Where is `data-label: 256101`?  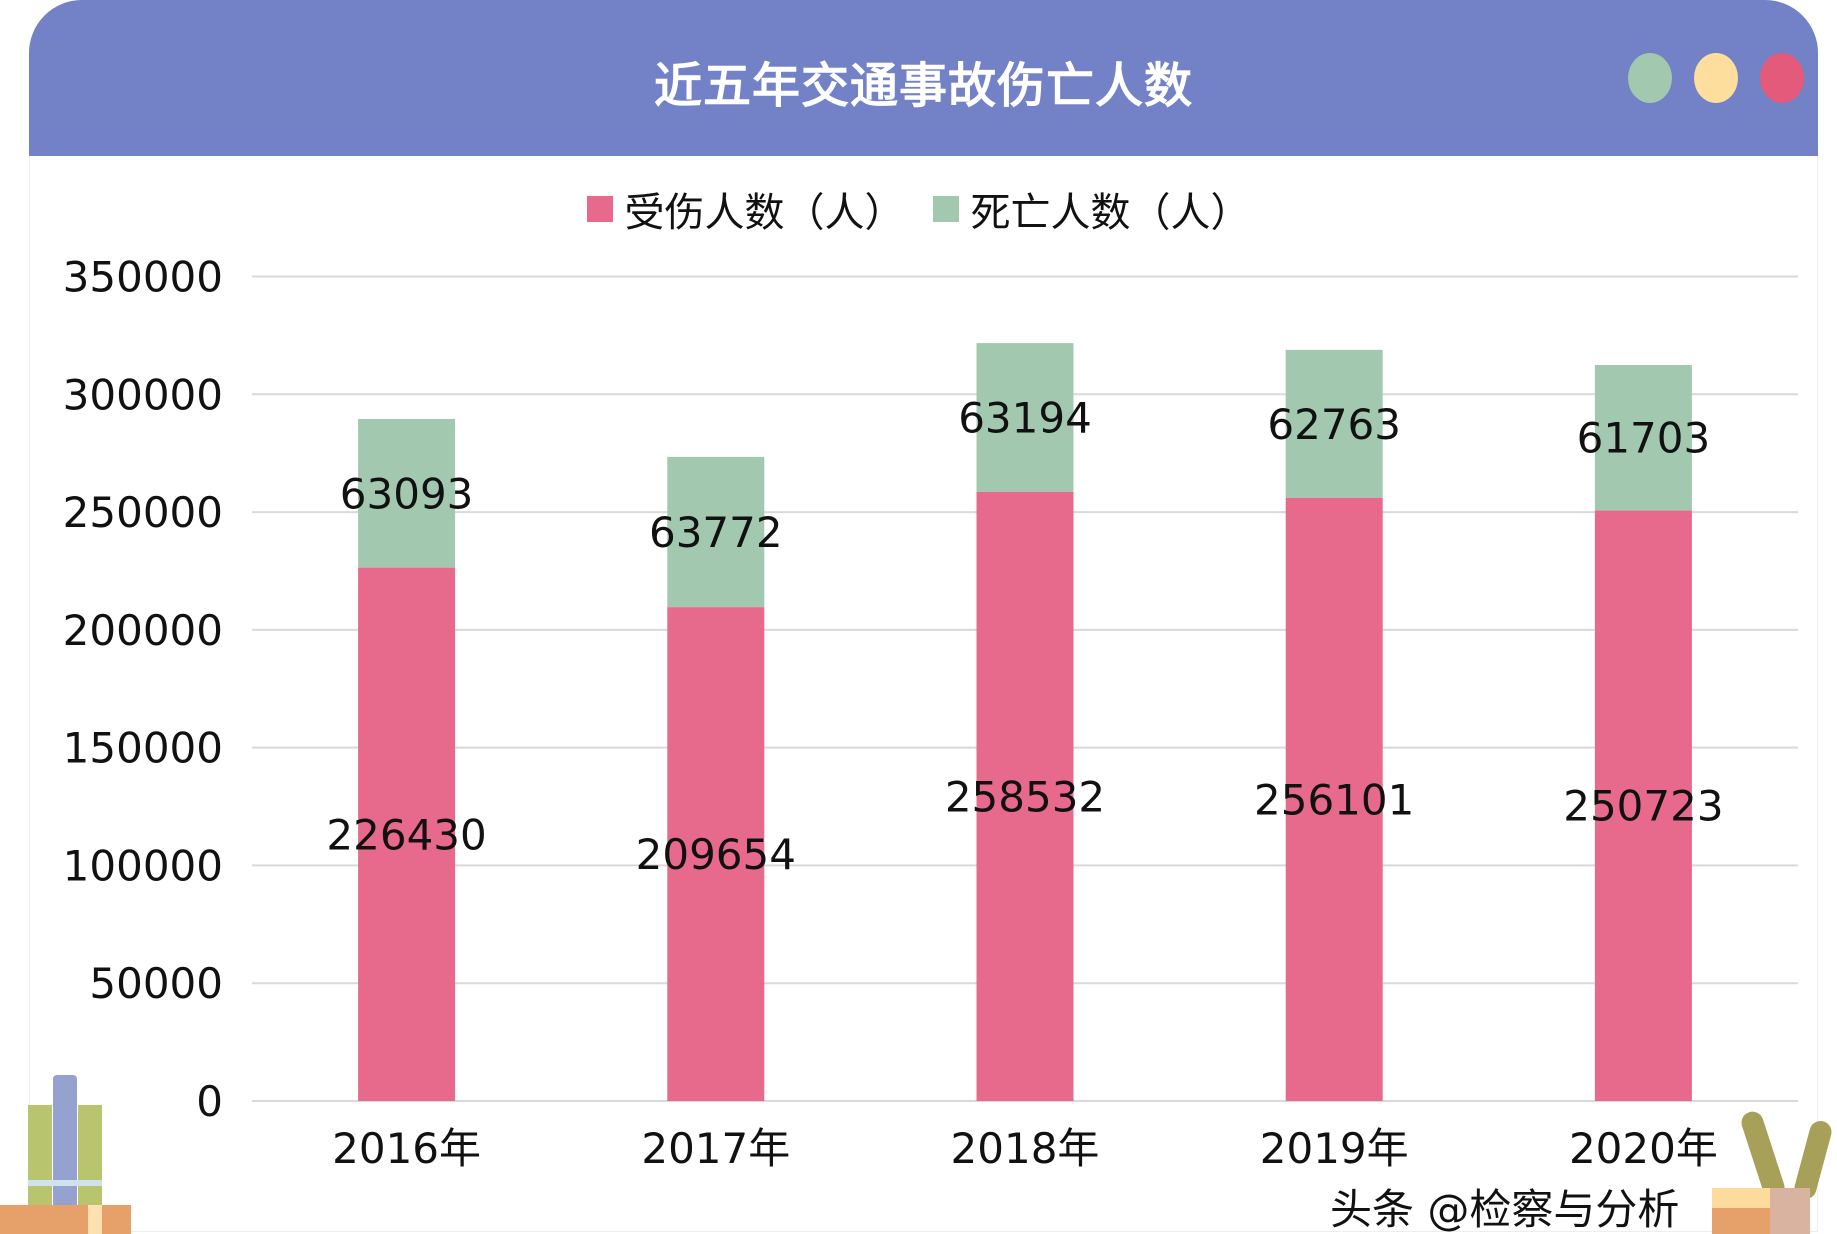
data-label: 256101 is located at coordinates (1334, 799).